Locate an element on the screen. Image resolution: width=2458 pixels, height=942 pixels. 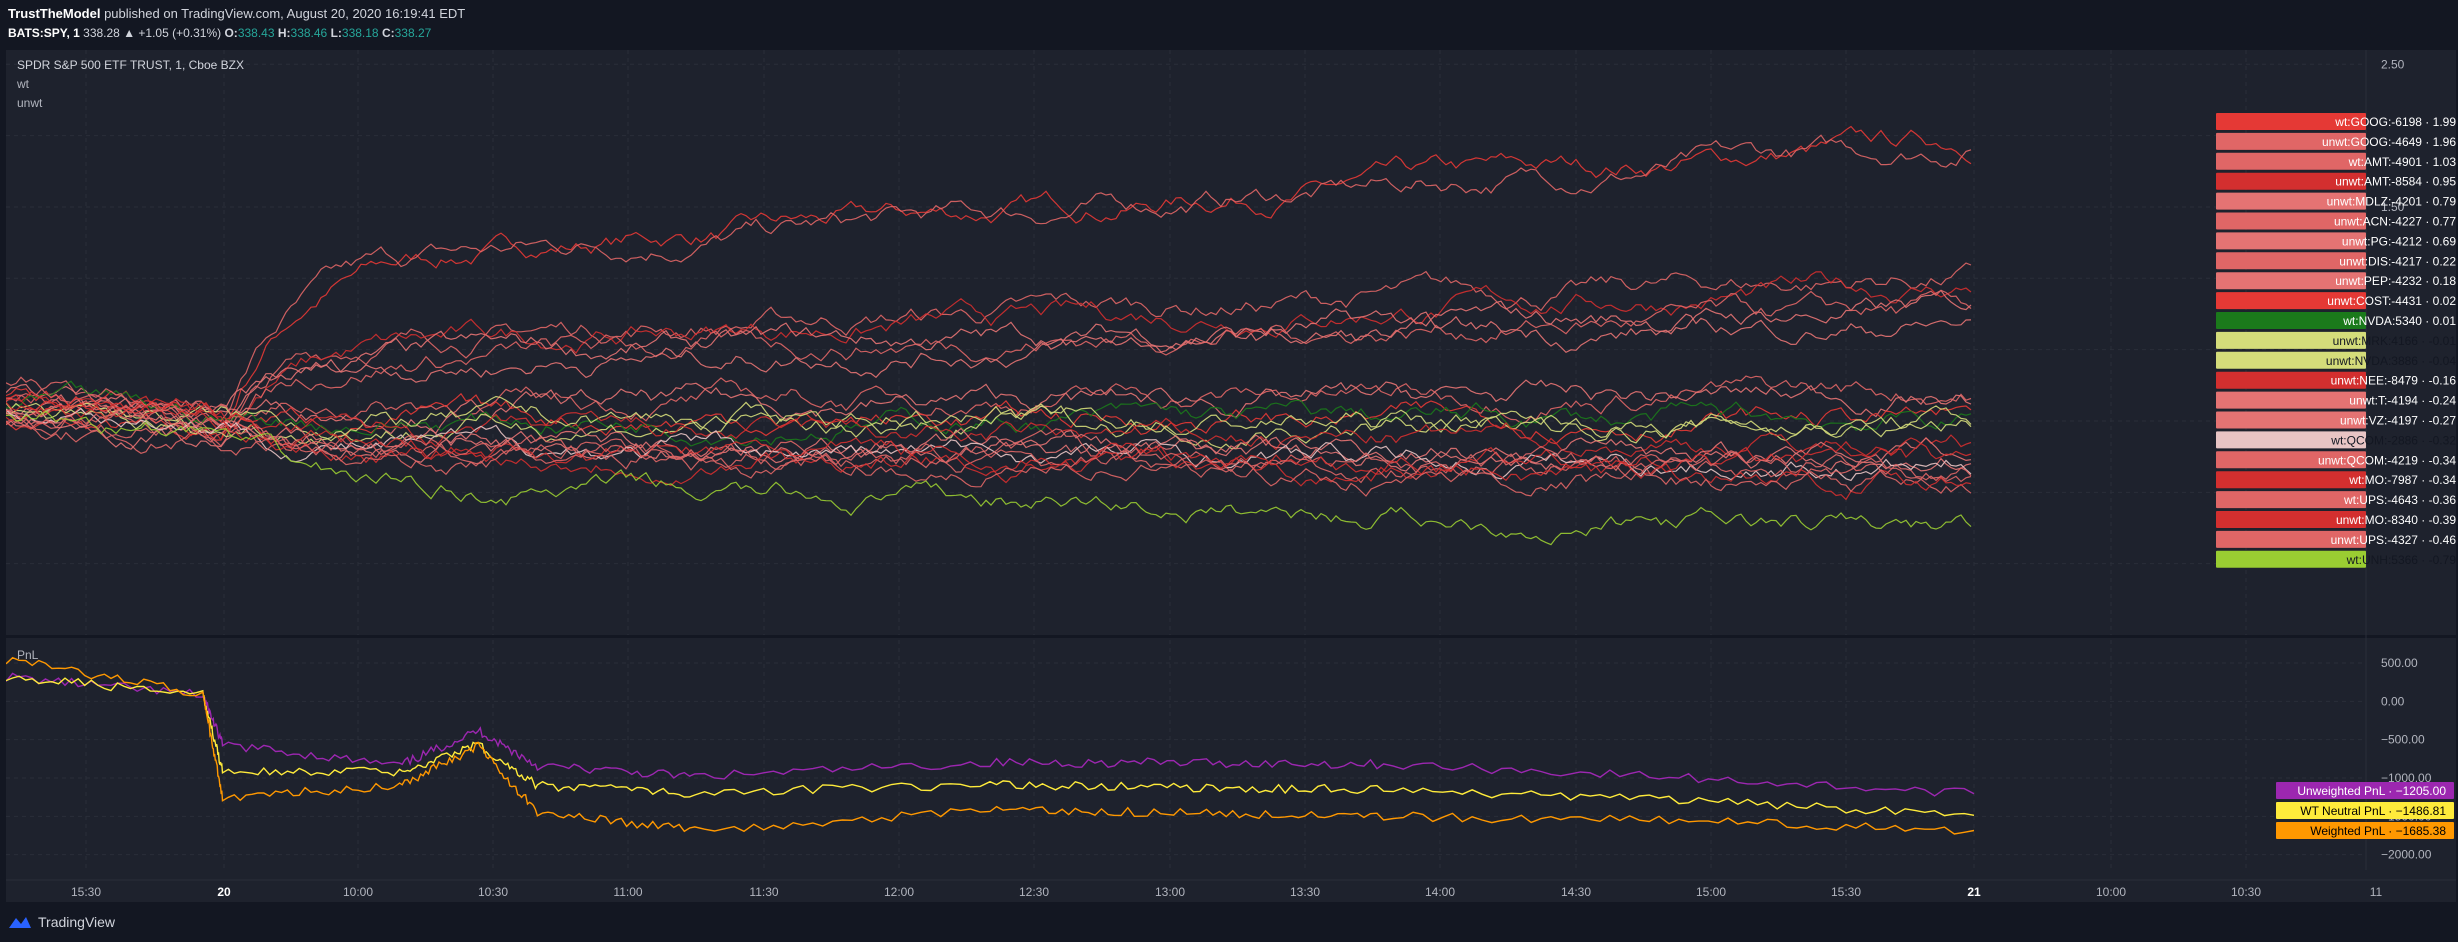
y-tick-label: −2000.00 is located at coordinates (2406, 855).